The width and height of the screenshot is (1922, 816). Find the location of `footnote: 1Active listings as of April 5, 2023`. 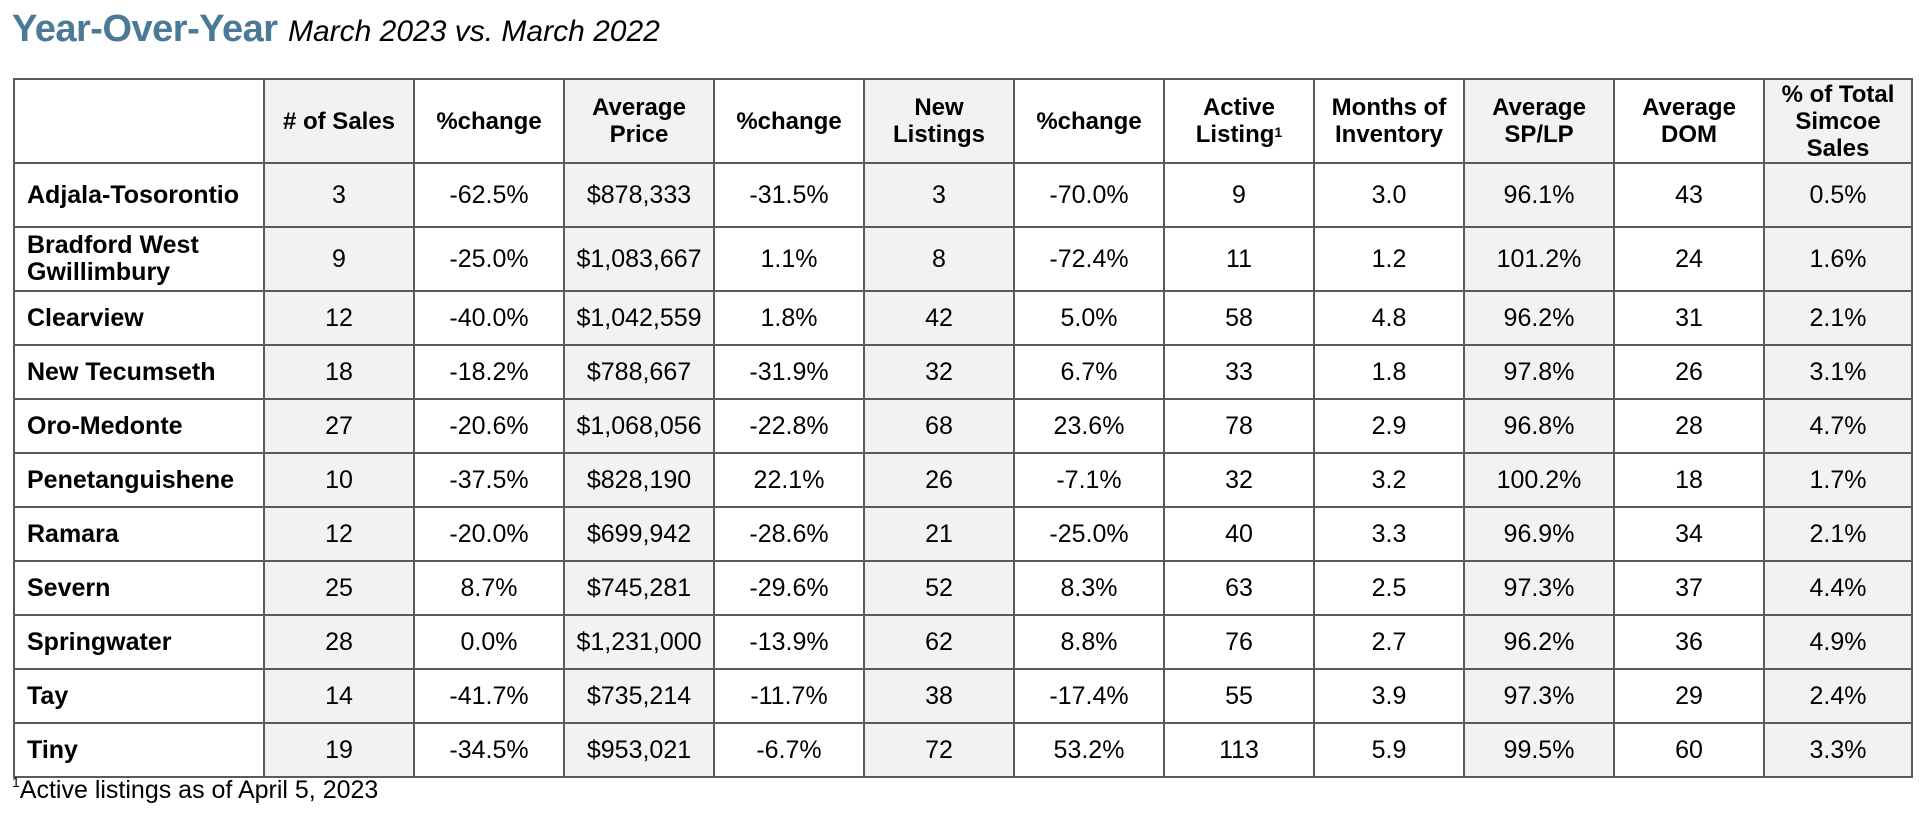

footnote: 1Active listings as of April 5, 2023 is located at coordinates (195, 789).